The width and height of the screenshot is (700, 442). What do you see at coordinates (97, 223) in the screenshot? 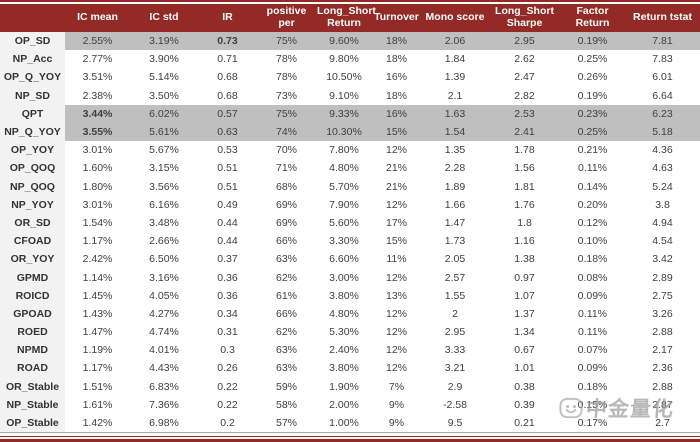
I see `value-cell: 1.54%` at bounding box center [97, 223].